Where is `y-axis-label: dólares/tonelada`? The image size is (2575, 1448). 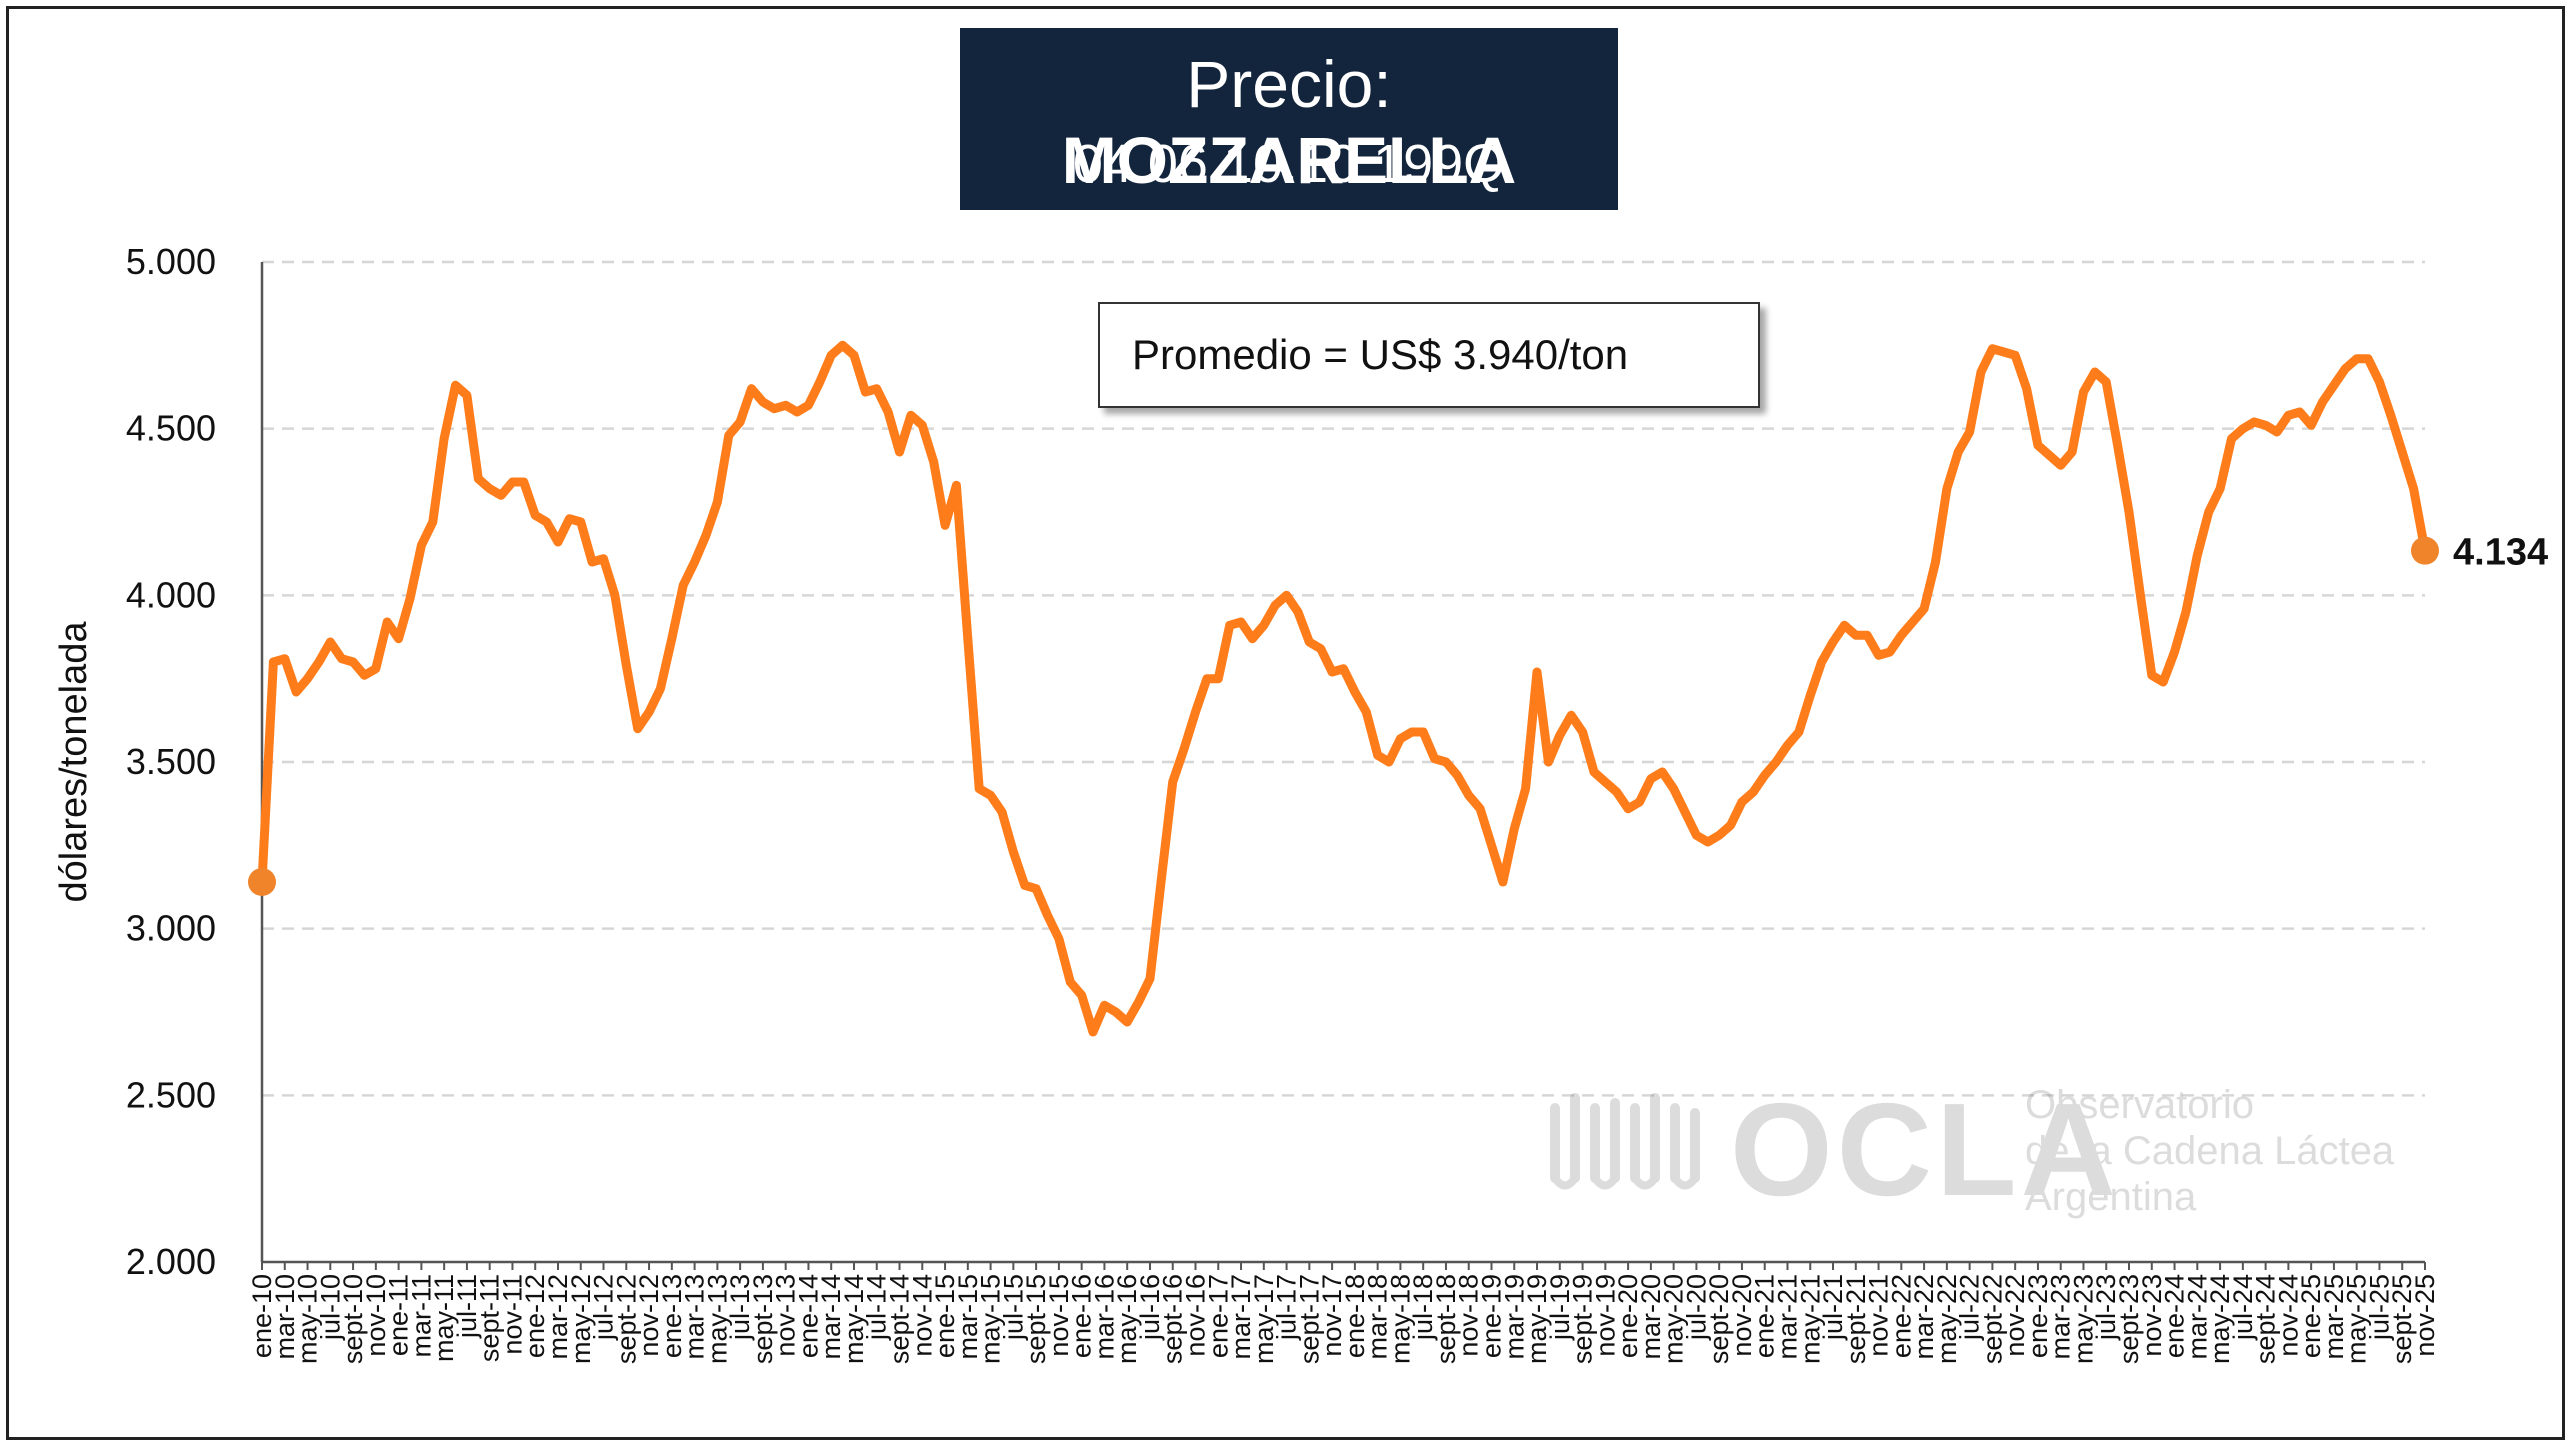
y-axis-label: dólares/tonelada is located at coordinates (74, 762).